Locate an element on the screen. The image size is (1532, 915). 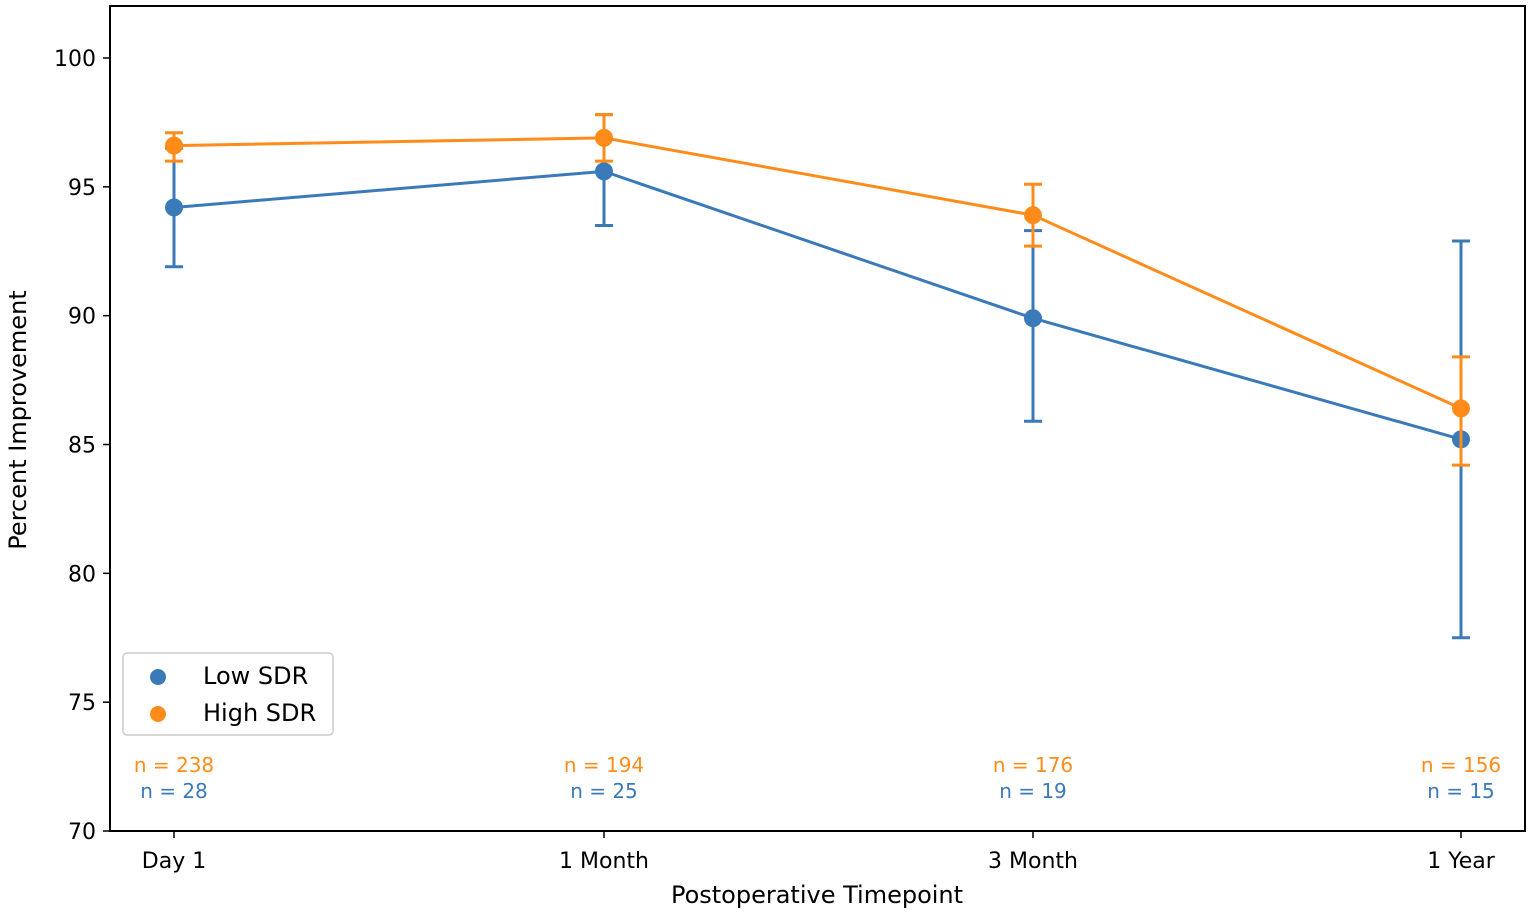
n-label-high-sdr-3: n = 156 is located at coordinates (1461, 765).